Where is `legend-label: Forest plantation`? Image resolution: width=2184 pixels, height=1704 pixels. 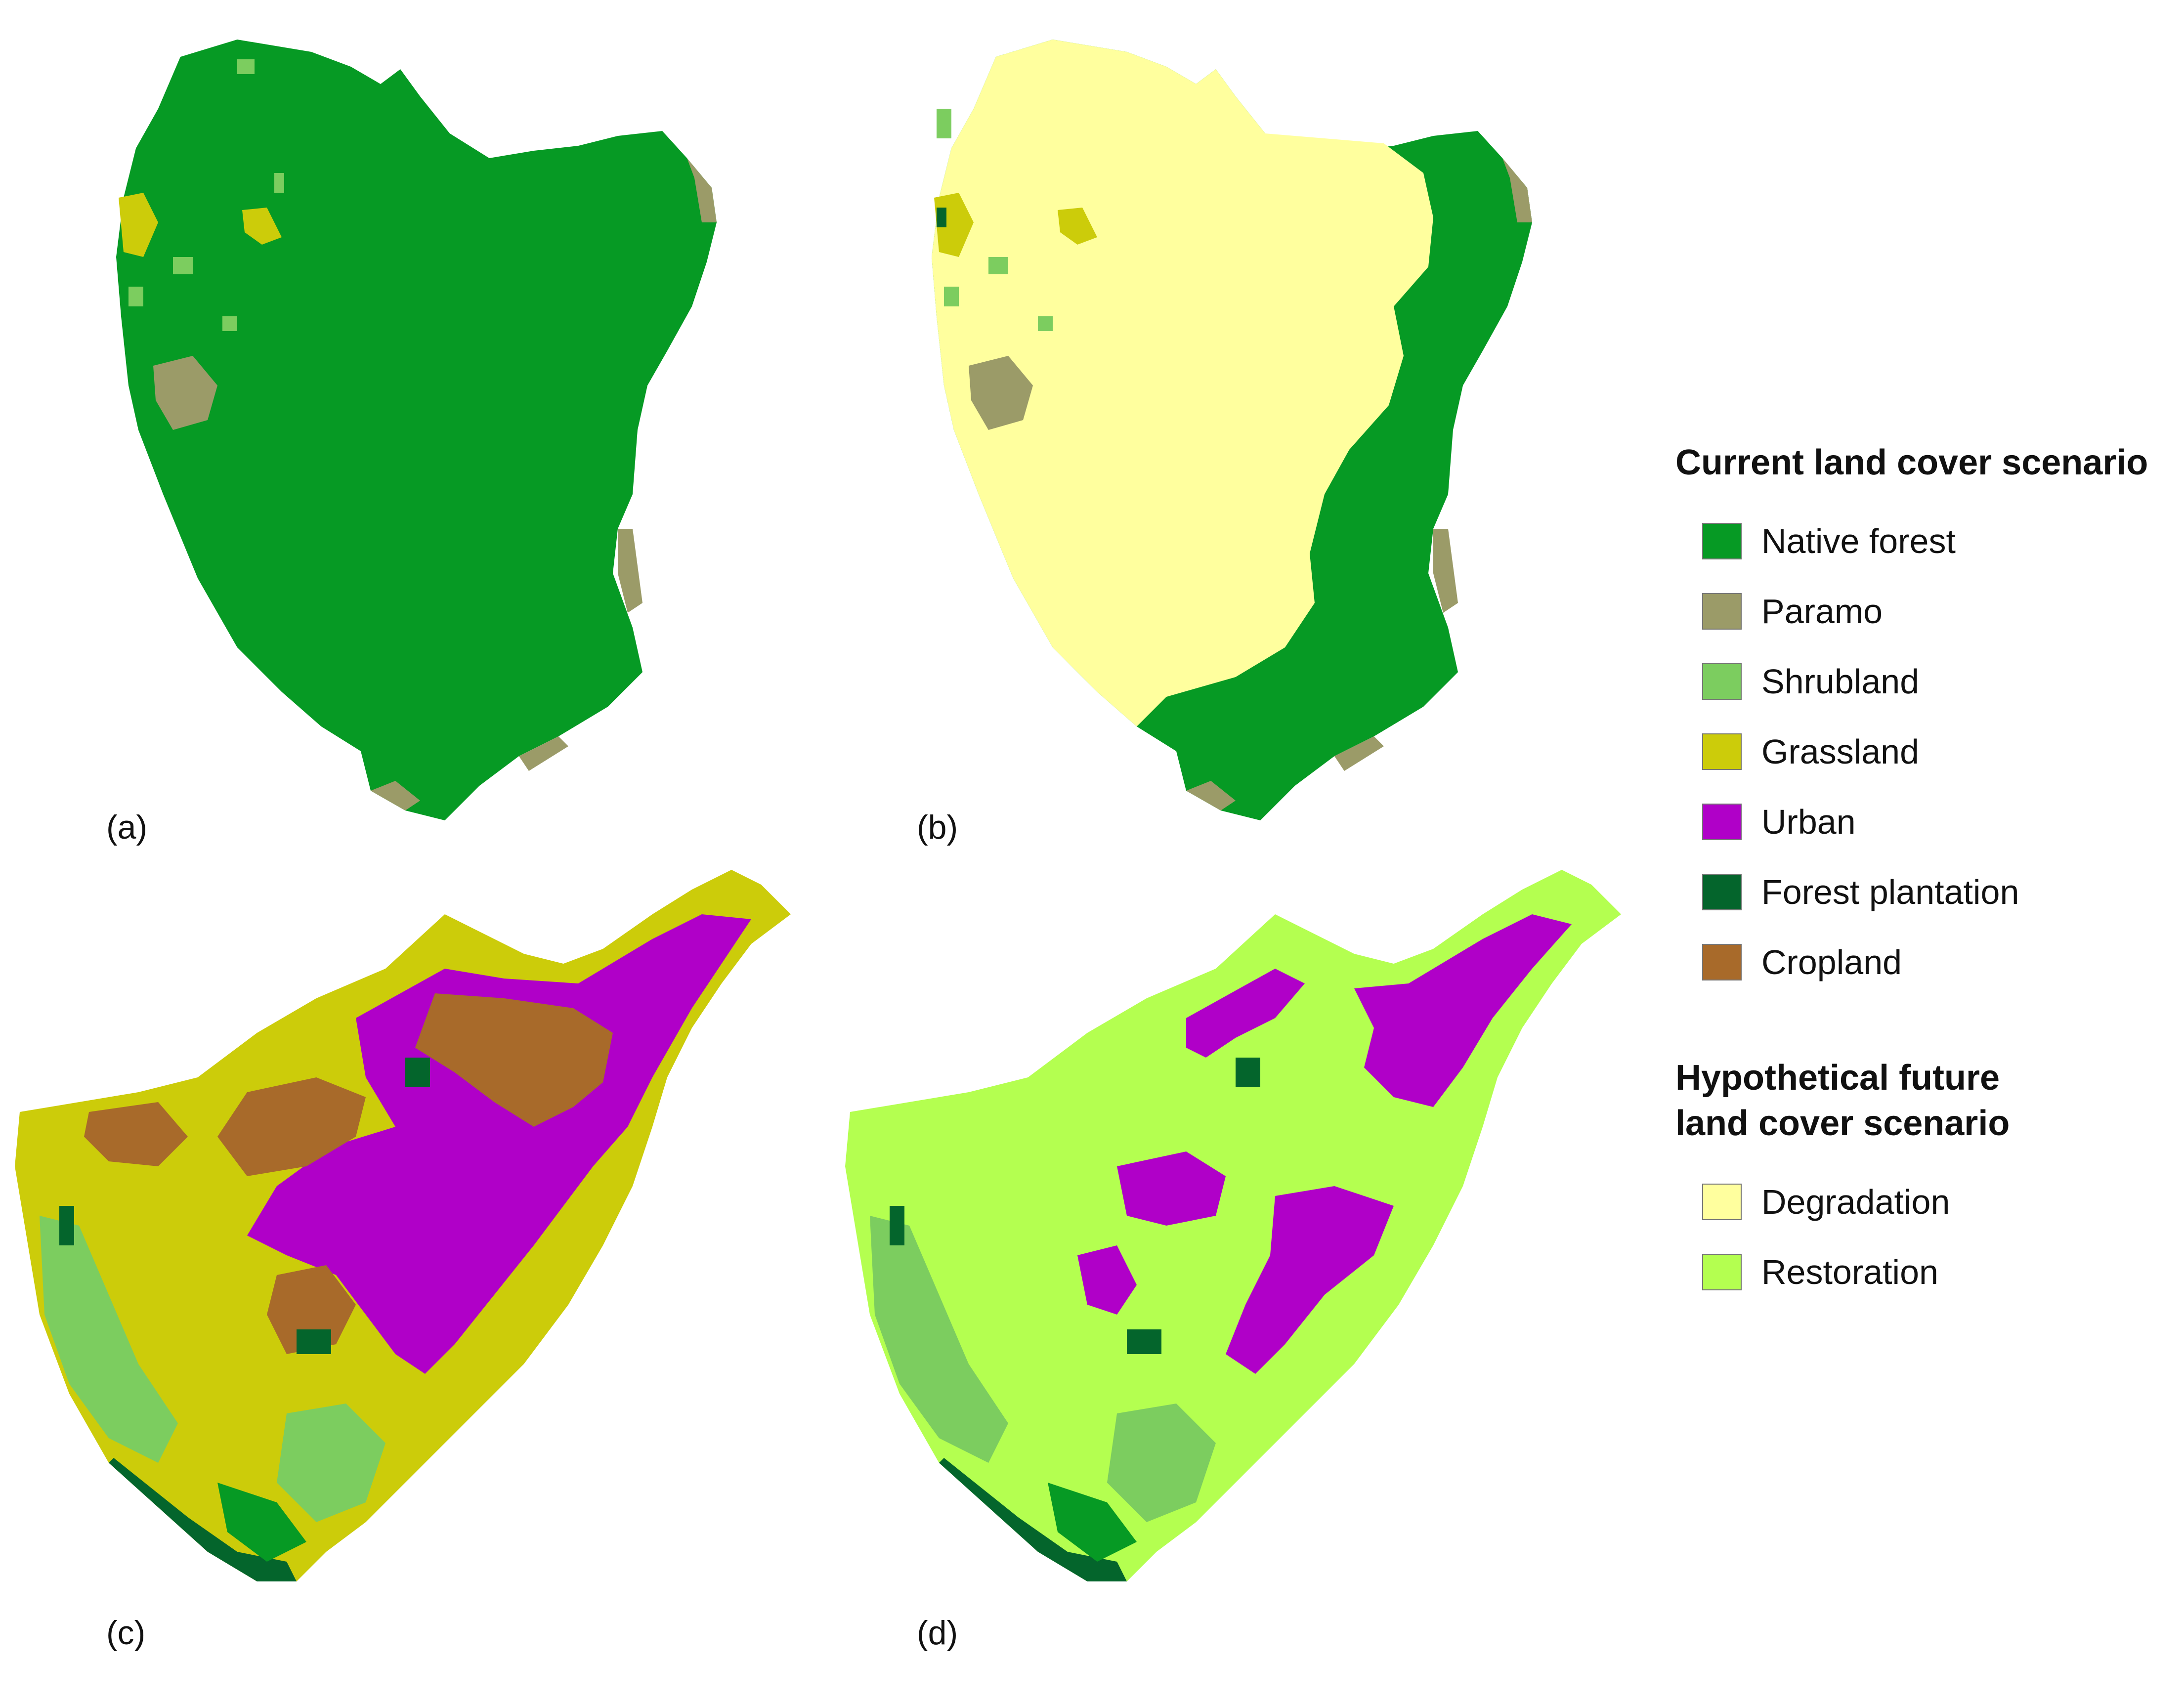
legend-label: Forest plantation is located at coordinates (1890, 892).